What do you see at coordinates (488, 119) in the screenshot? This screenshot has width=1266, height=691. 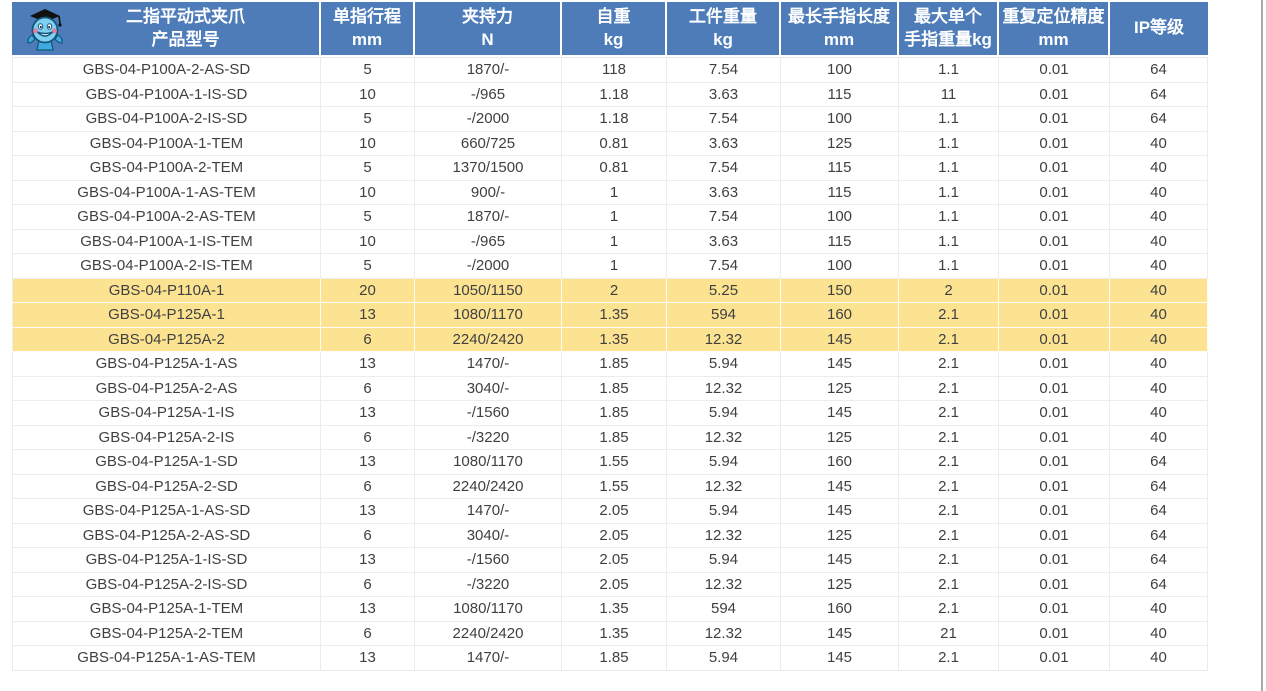 I see `value-cell: -/2000` at bounding box center [488, 119].